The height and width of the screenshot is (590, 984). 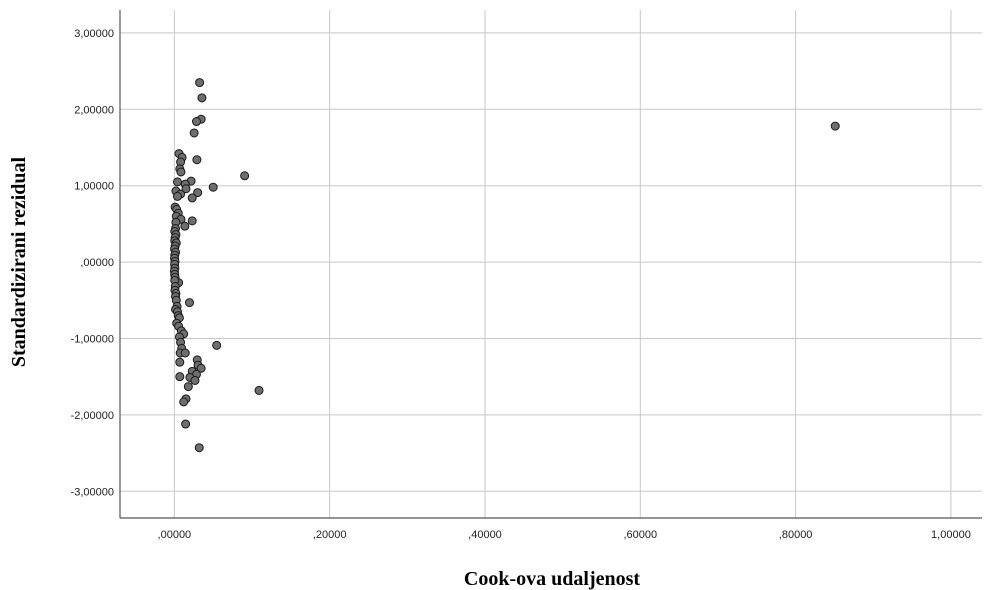 What do you see at coordinates (175, 535) in the screenshot?
I see `x-tick-label: ,00000` at bounding box center [175, 535].